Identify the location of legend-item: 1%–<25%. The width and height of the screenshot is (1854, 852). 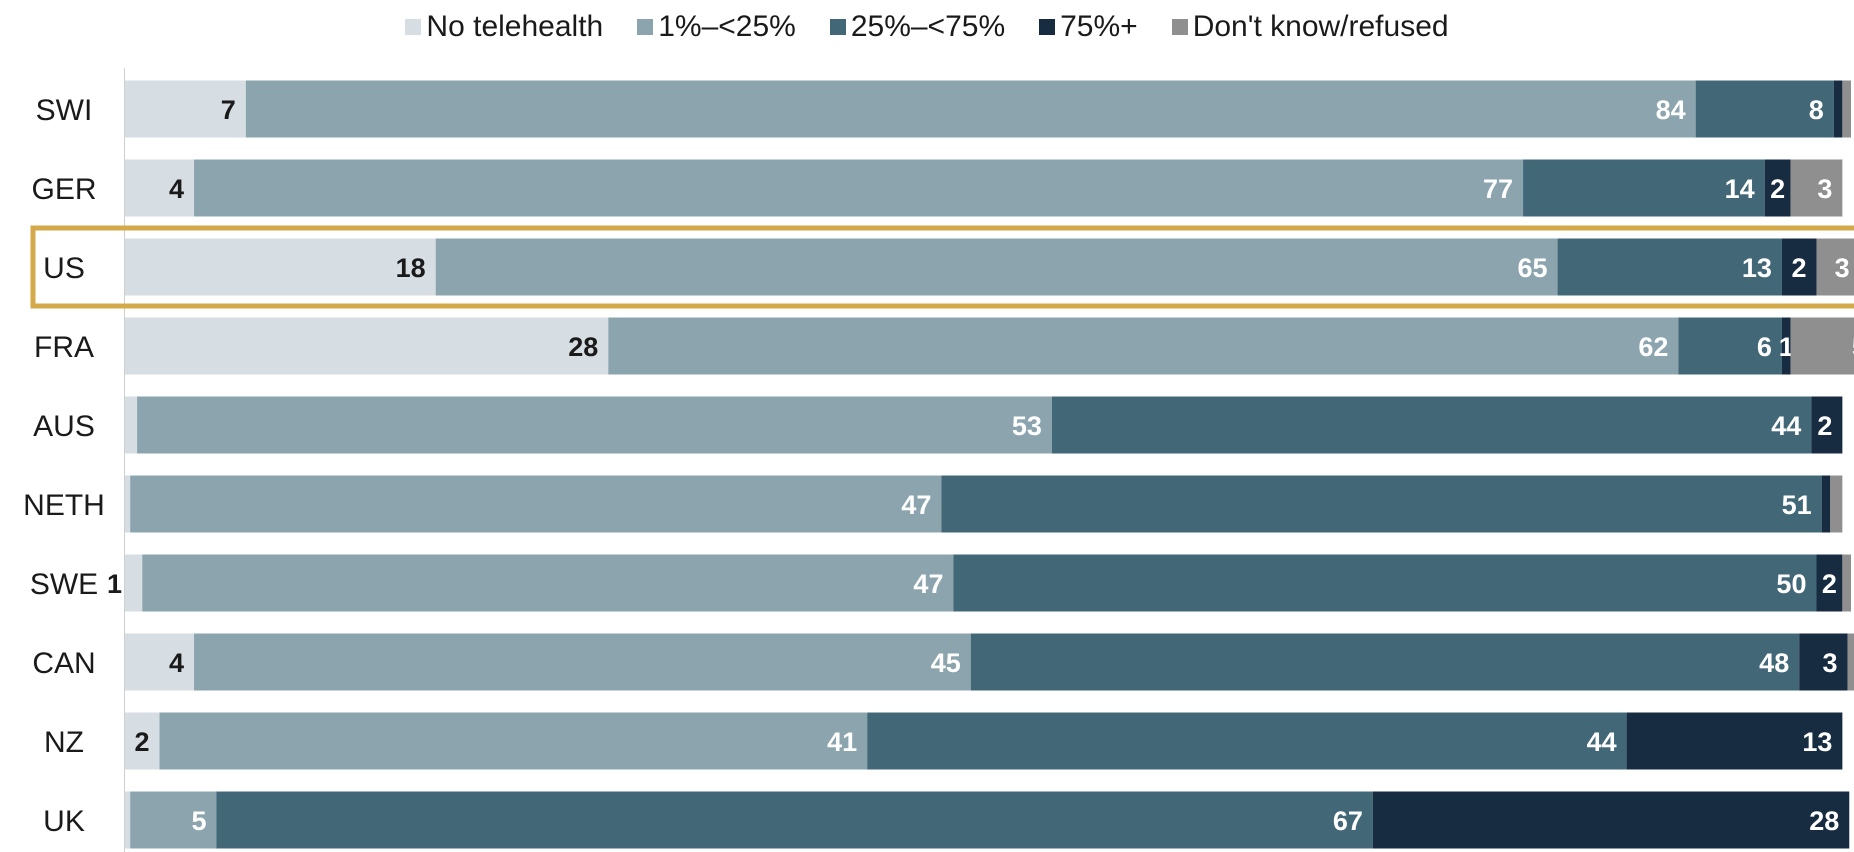
(716, 27).